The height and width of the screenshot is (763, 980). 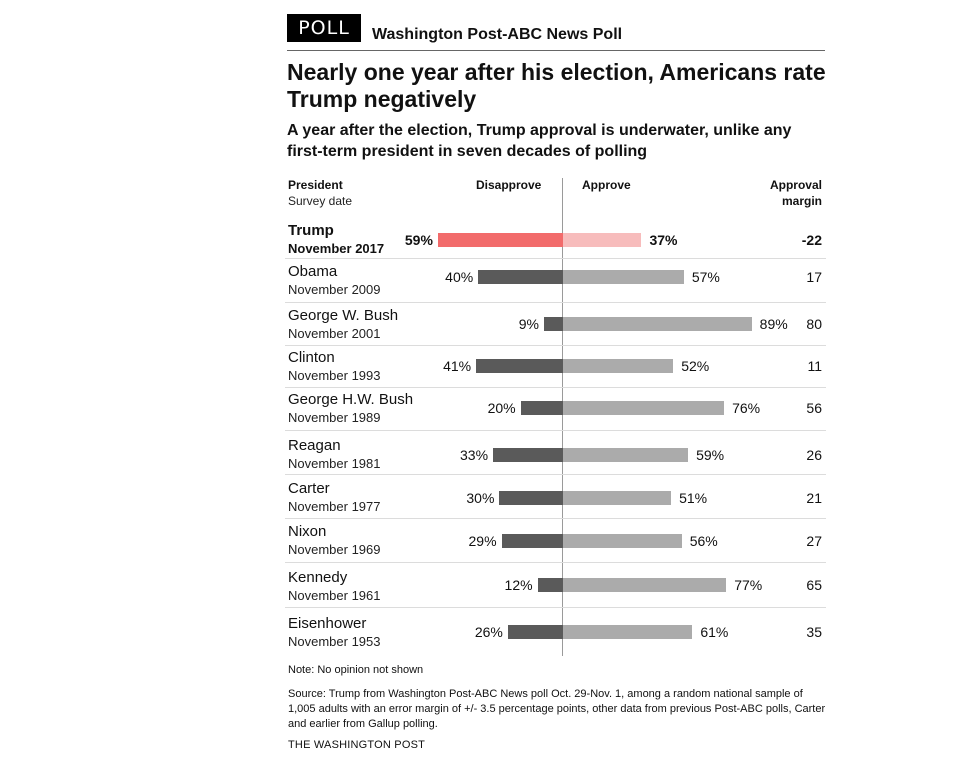 I want to click on president-name: Trump, so click(x=311, y=230).